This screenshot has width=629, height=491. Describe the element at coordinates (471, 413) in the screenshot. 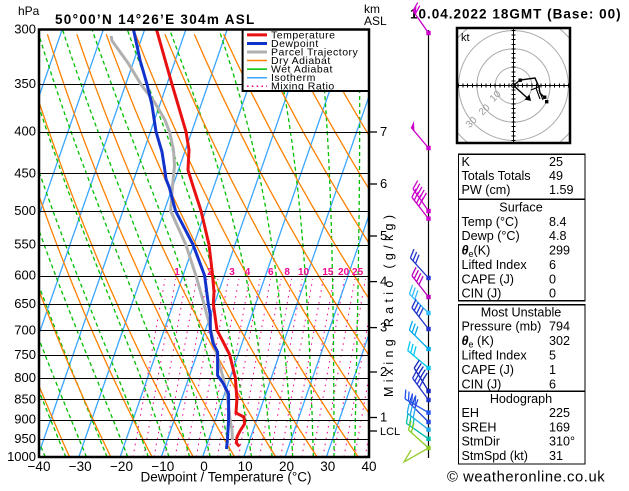

I see `svg-text: EH` at that location.